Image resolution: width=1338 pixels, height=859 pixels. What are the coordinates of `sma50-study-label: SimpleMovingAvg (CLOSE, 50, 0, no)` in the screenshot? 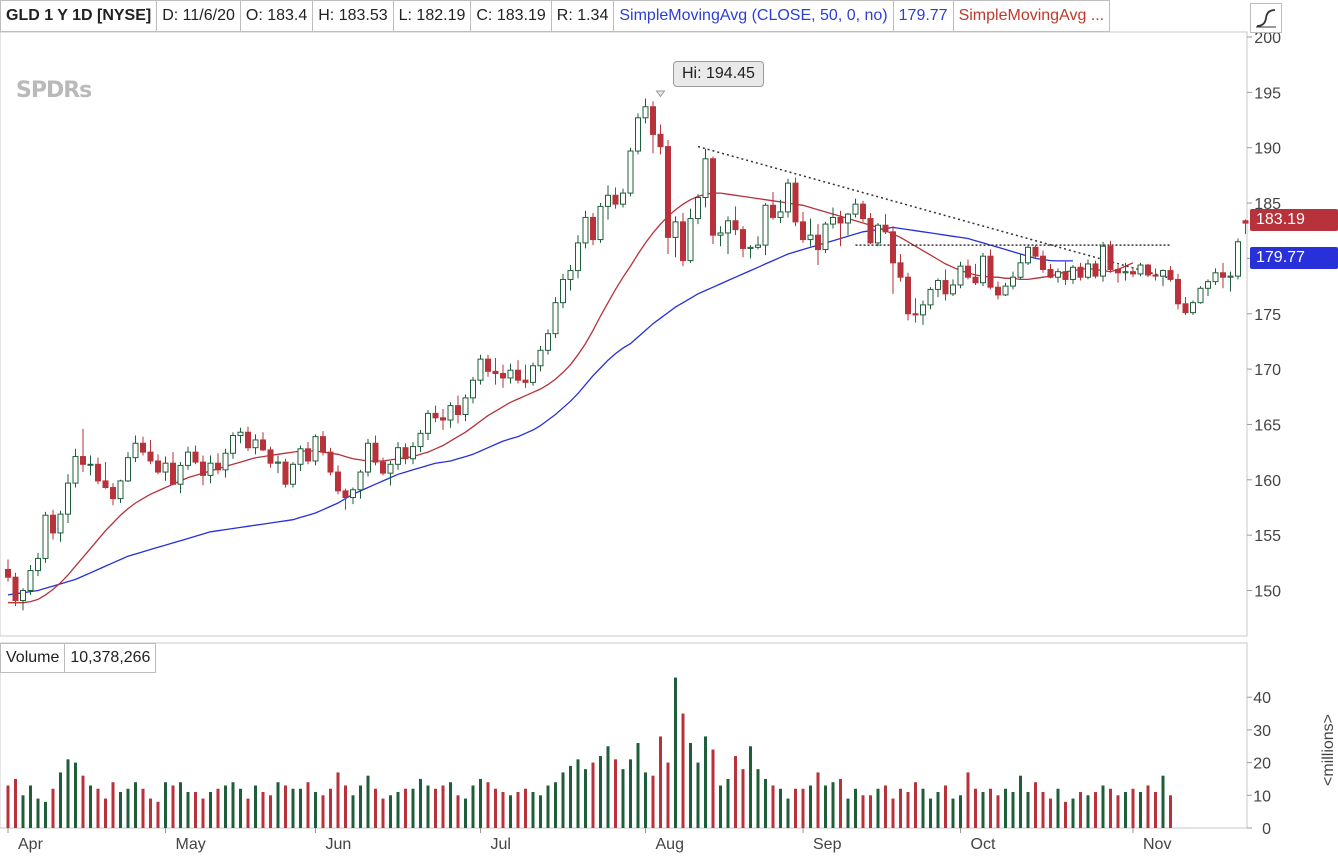 It's located at (754, 16).